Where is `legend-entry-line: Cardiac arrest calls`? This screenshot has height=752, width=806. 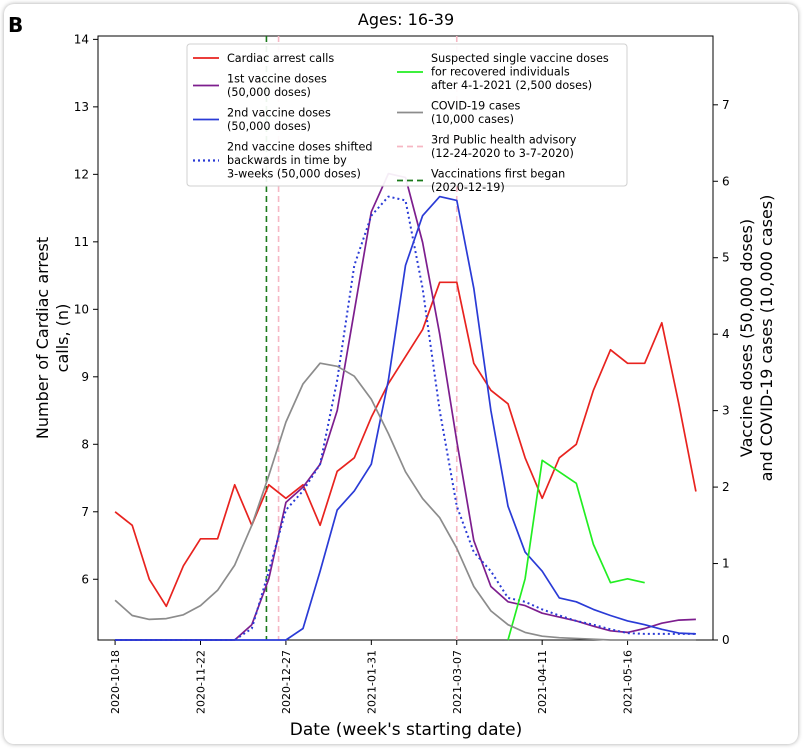 legend-entry-line: Cardiac arrest calls is located at coordinates (280, 58).